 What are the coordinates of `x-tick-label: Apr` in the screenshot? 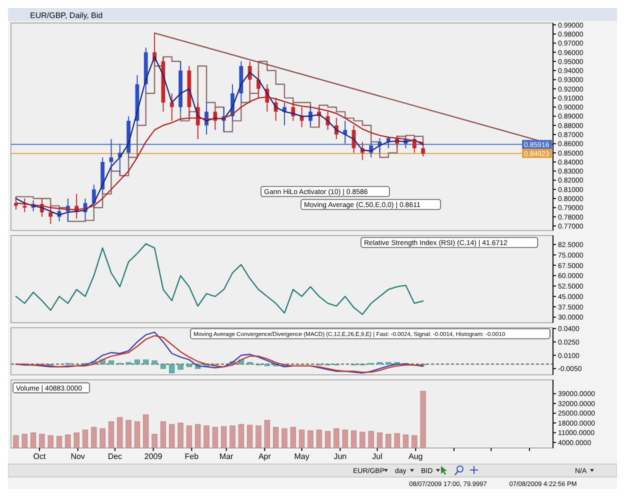 It's located at (265, 456).